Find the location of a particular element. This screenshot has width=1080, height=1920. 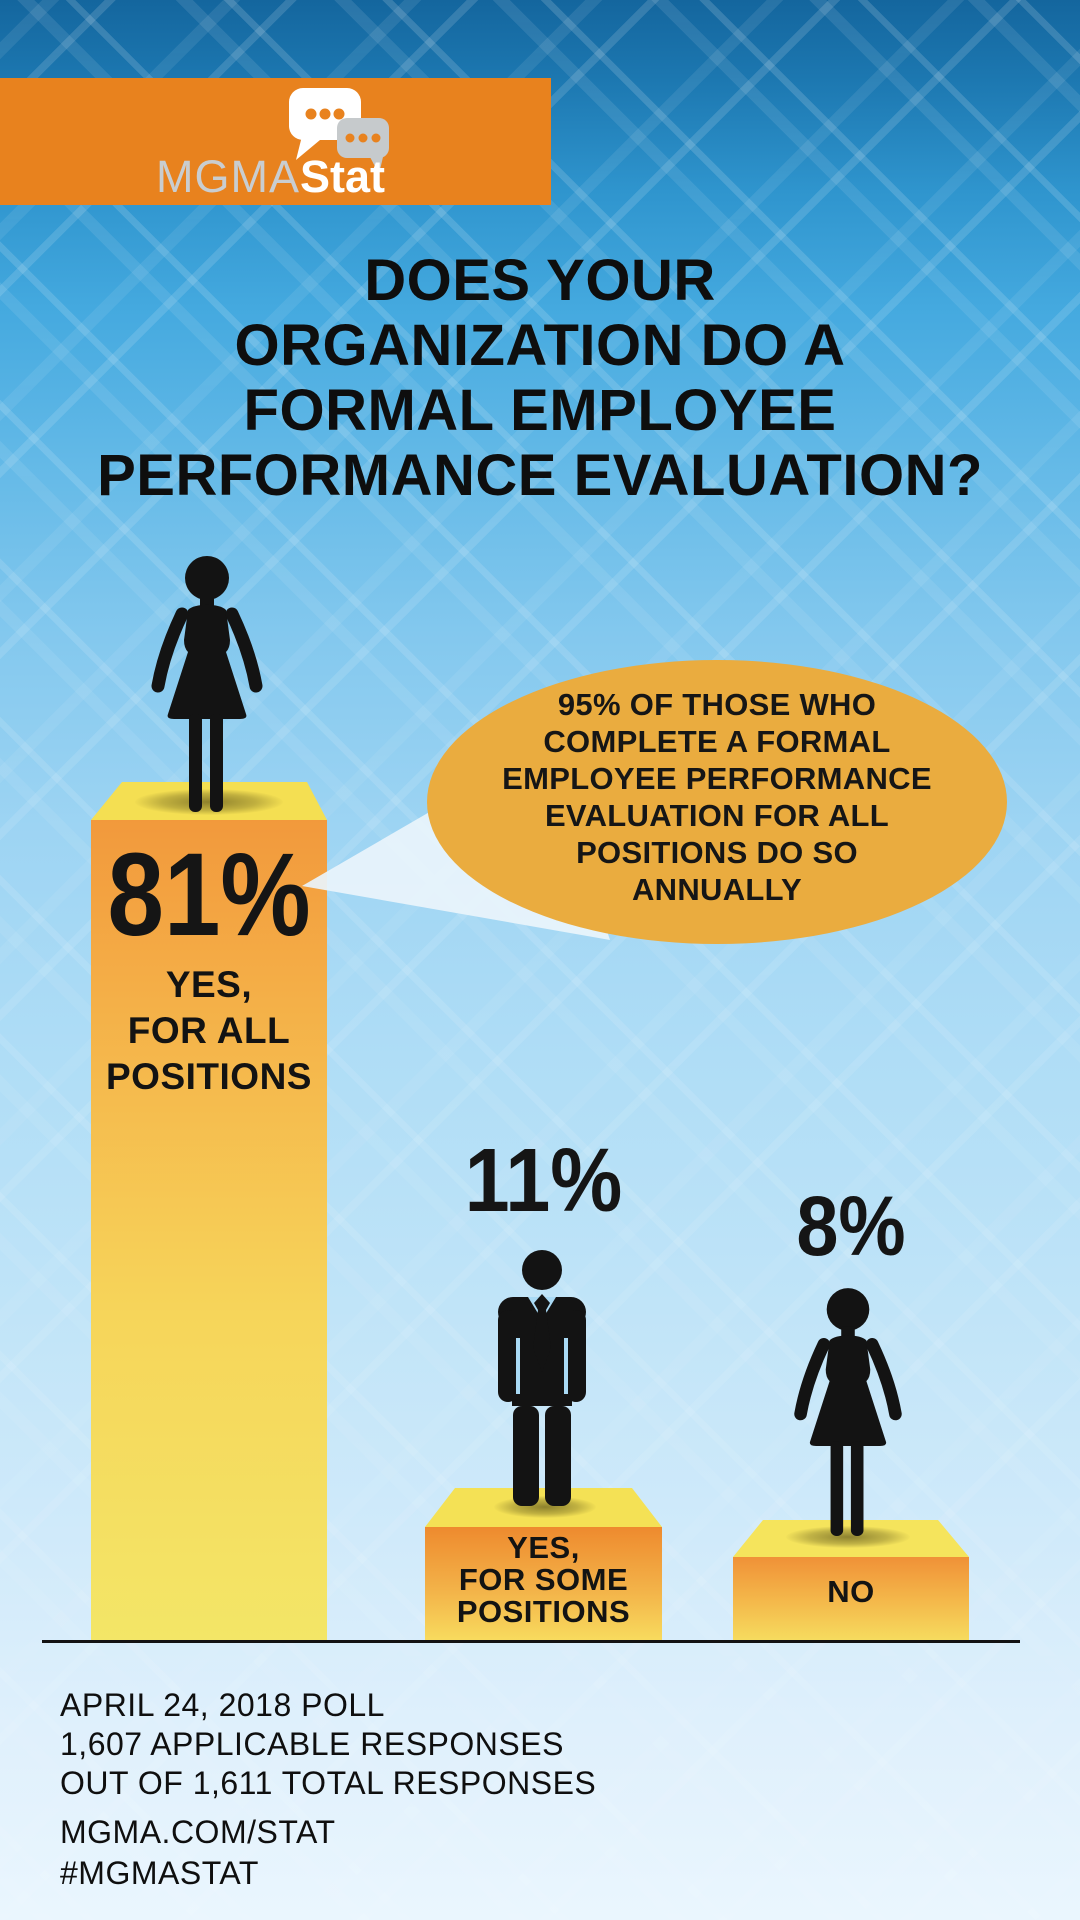

percent-value-no: 8% is located at coordinates (851, 1226).